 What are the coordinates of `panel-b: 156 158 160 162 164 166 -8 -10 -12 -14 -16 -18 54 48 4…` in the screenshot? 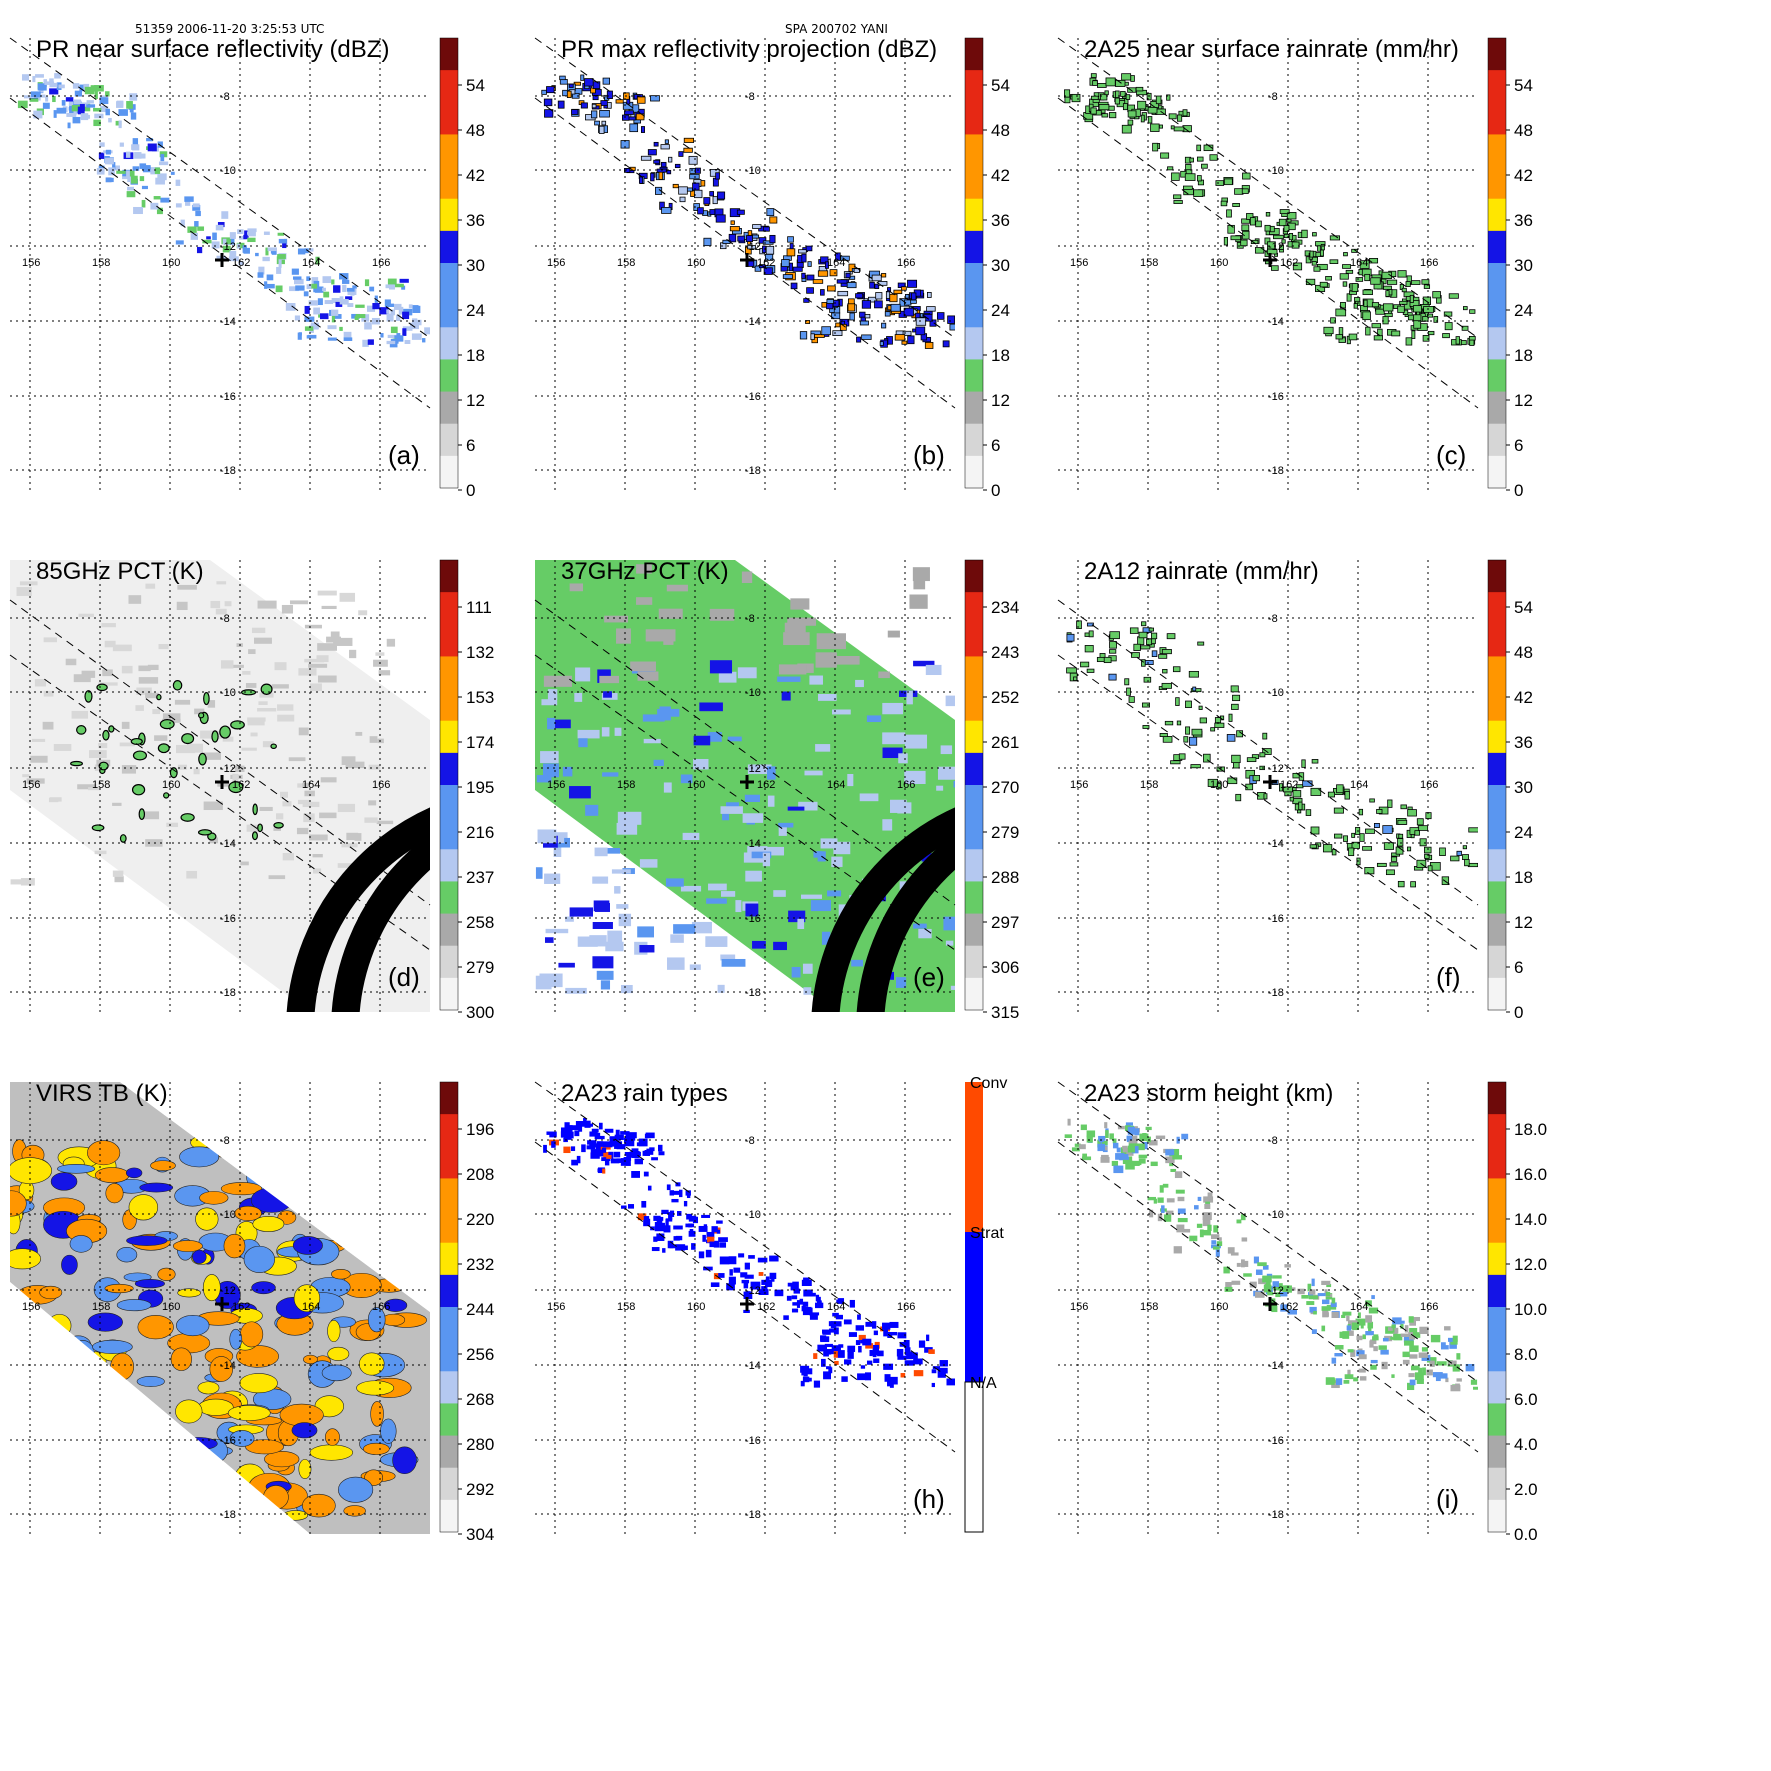 It's located at (784, 297).